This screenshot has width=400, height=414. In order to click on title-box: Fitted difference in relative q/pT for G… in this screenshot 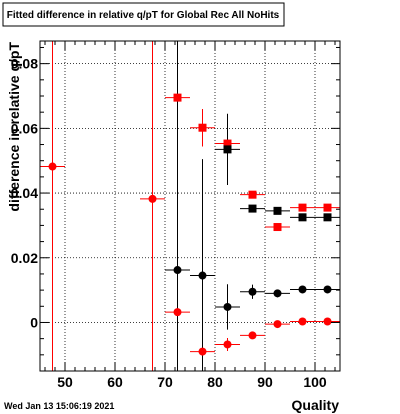, I will do `click(143, 14)`.